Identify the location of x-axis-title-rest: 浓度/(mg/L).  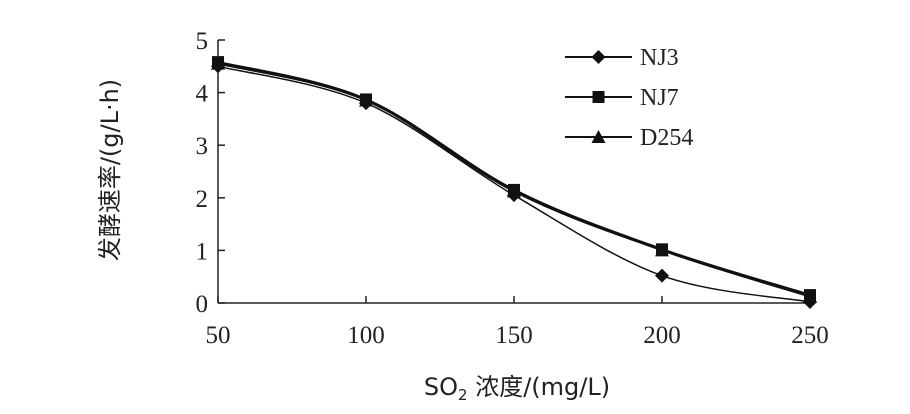
(539, 387).